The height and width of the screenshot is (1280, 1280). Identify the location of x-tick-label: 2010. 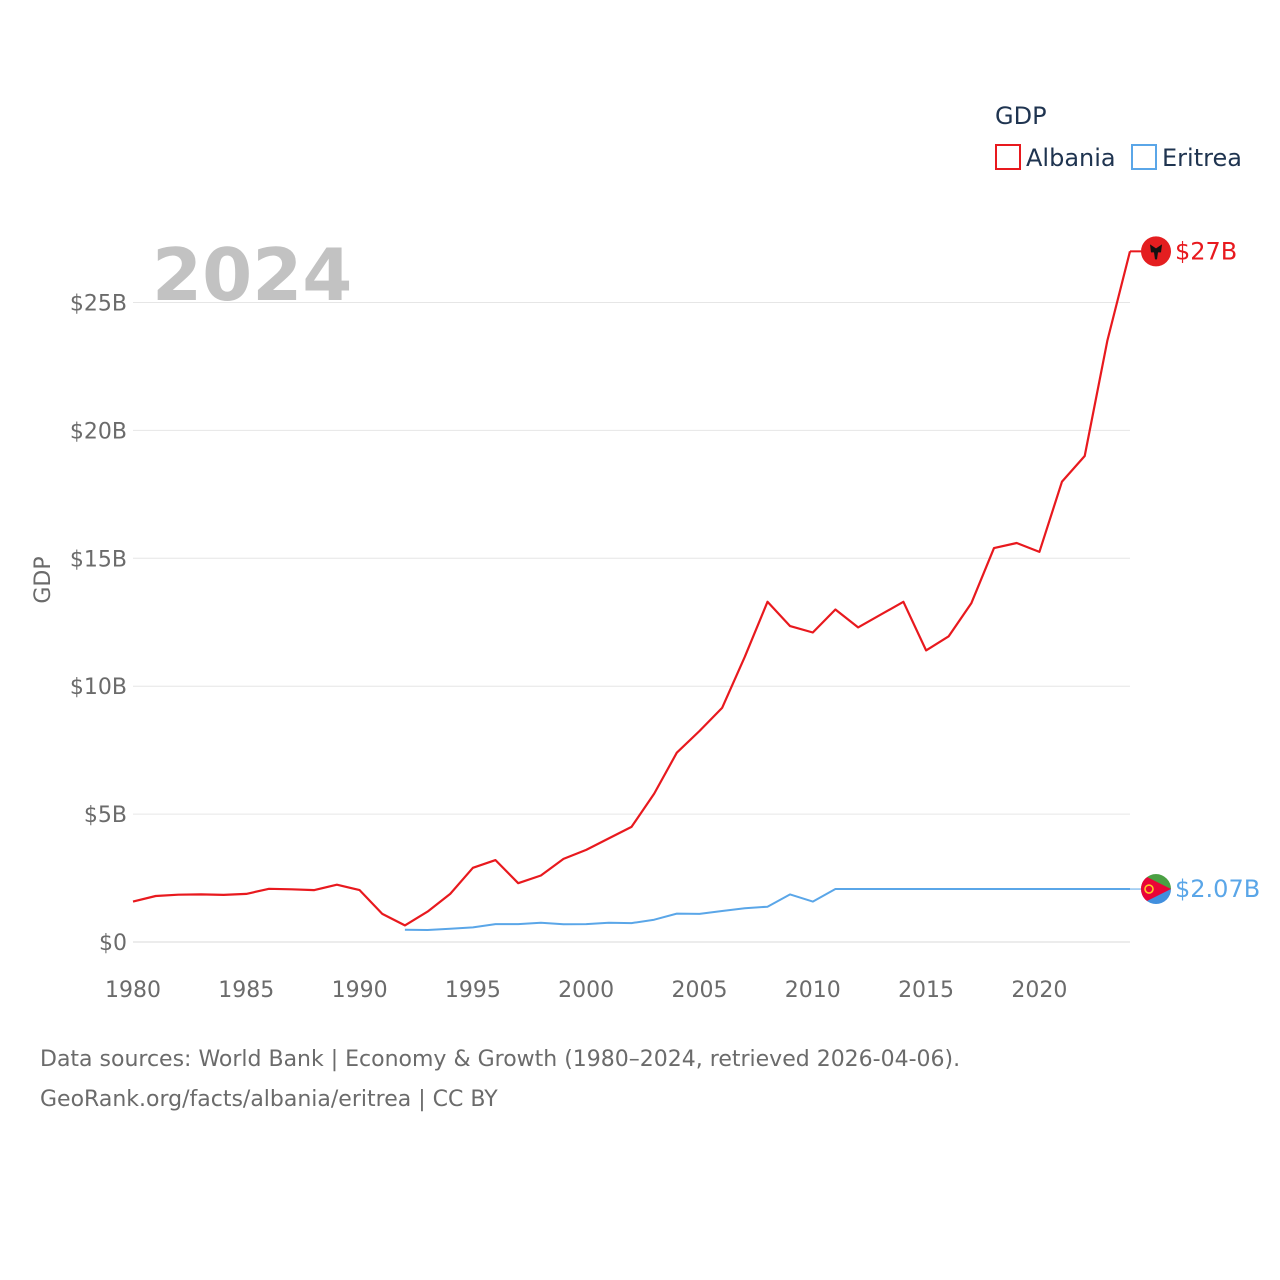
(813, 990).